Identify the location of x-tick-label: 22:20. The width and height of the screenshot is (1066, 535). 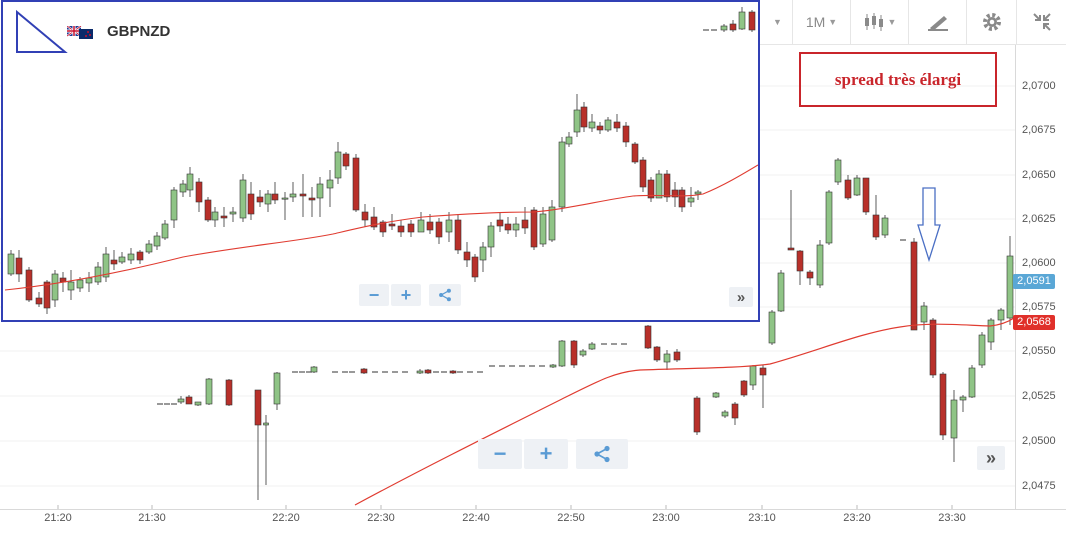
(286, 518).